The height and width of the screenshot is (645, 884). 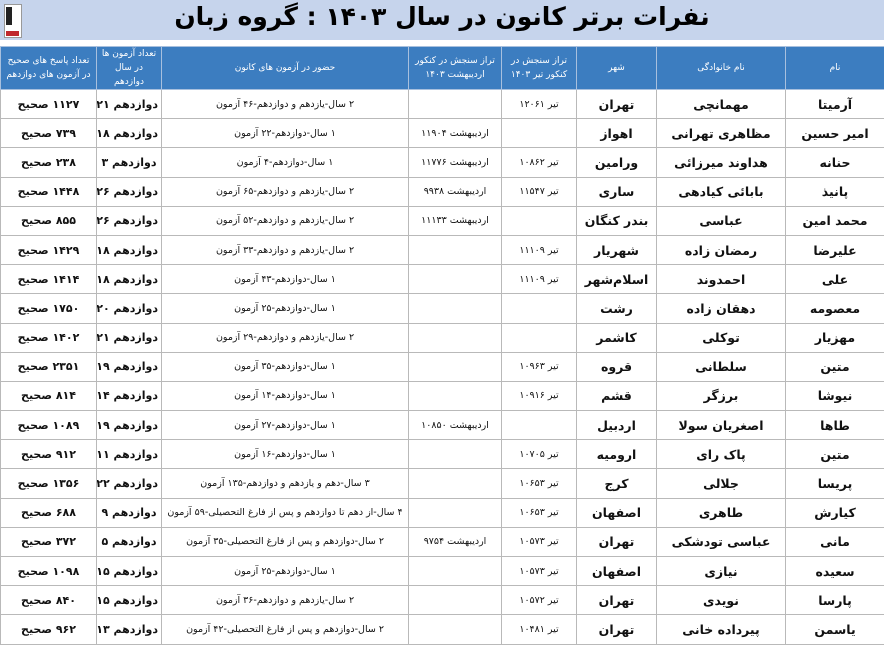 I want to click on cell-ordibehesht-score: اردیبهشت ۹۷۵۴, so click(x=455, y=541).